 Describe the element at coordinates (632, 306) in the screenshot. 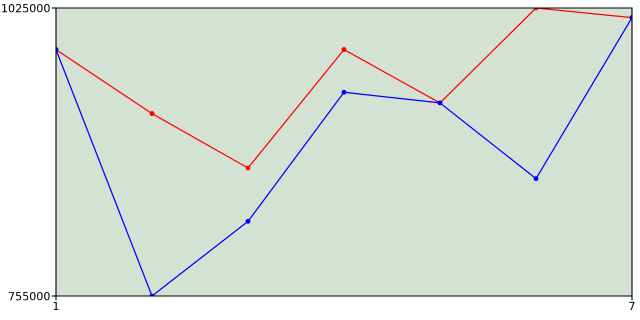

I see `x-tick-label: 7` at that location.